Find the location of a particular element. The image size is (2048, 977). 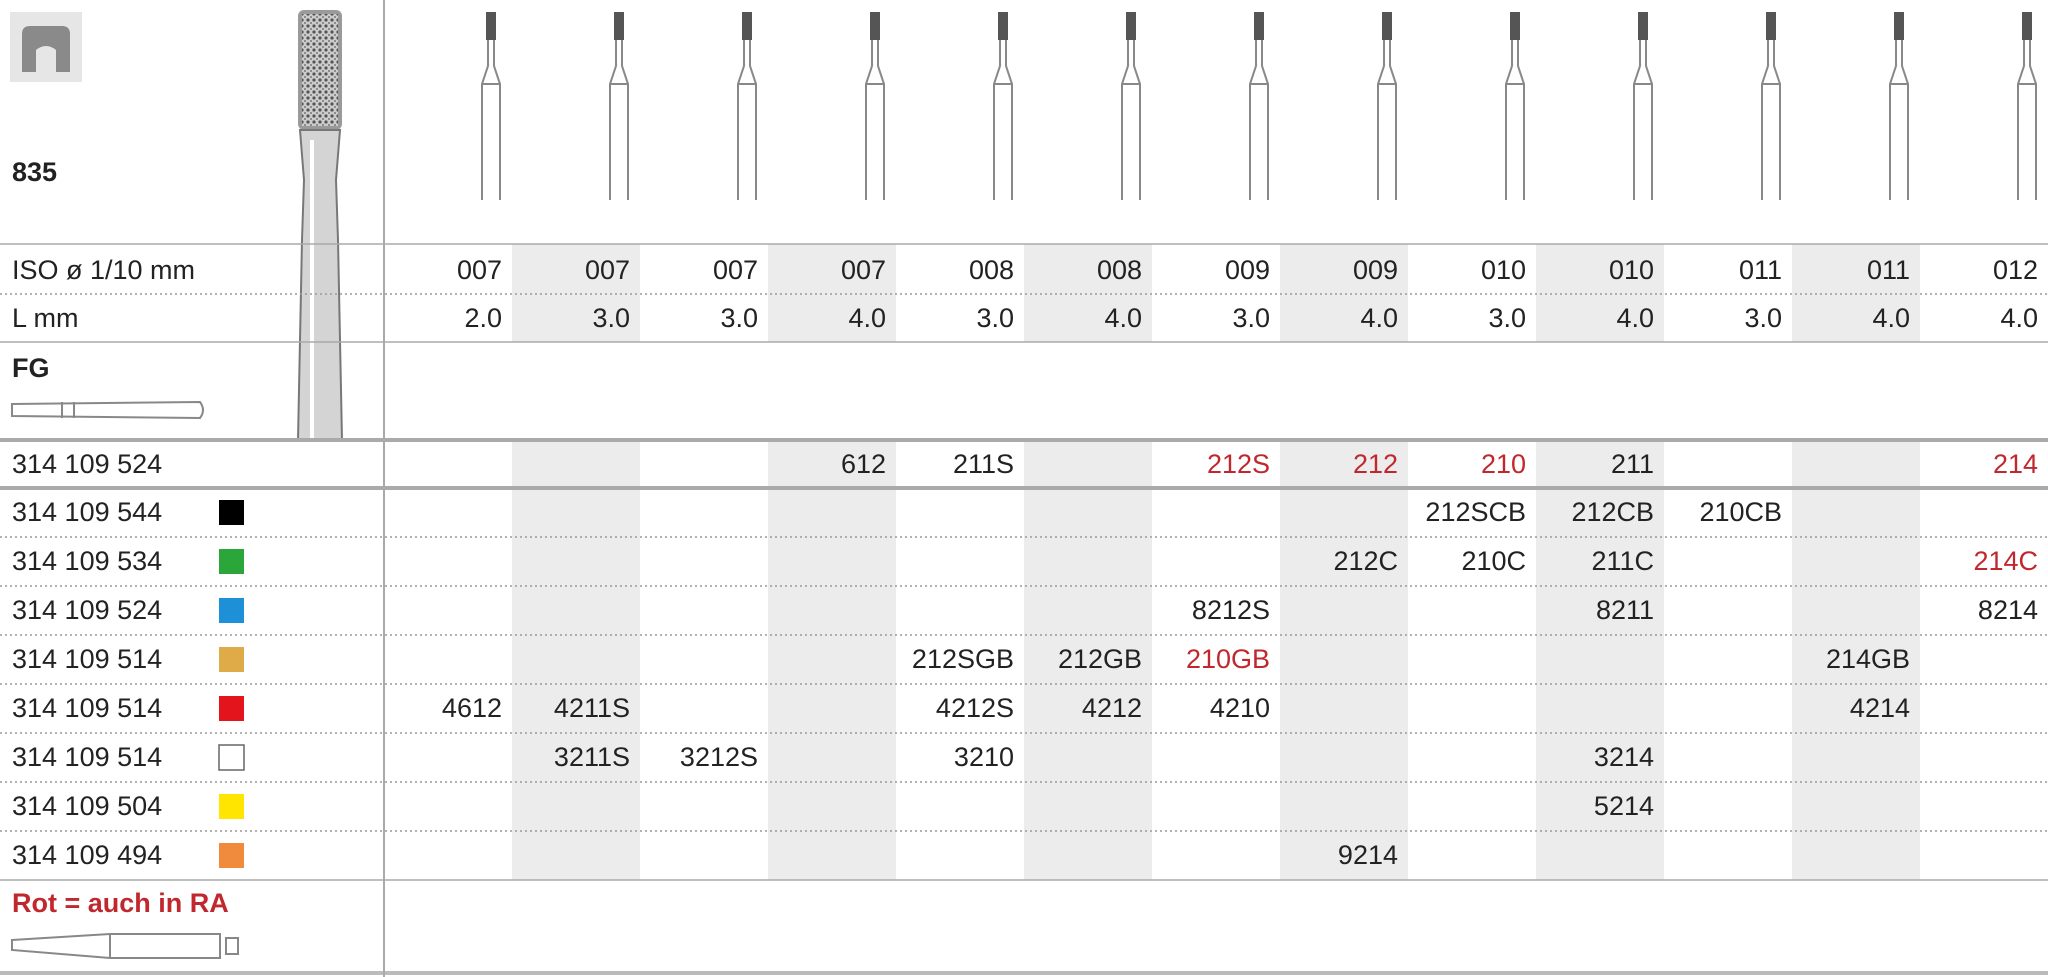

article-number: 212SCB is located at coordinates (1475, 512).